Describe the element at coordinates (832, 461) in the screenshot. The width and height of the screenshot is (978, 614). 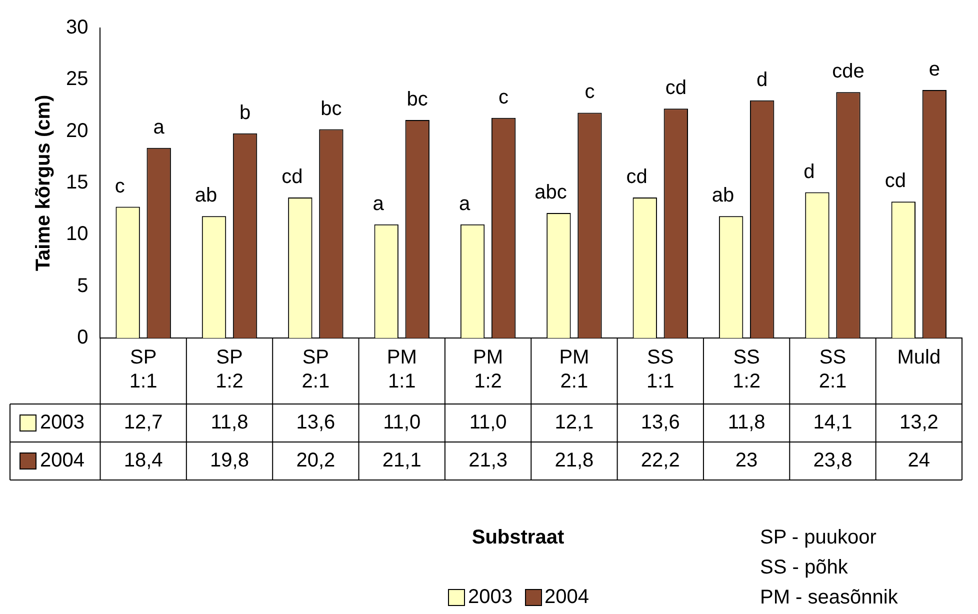
I see `data-label: 23,8` at that location.